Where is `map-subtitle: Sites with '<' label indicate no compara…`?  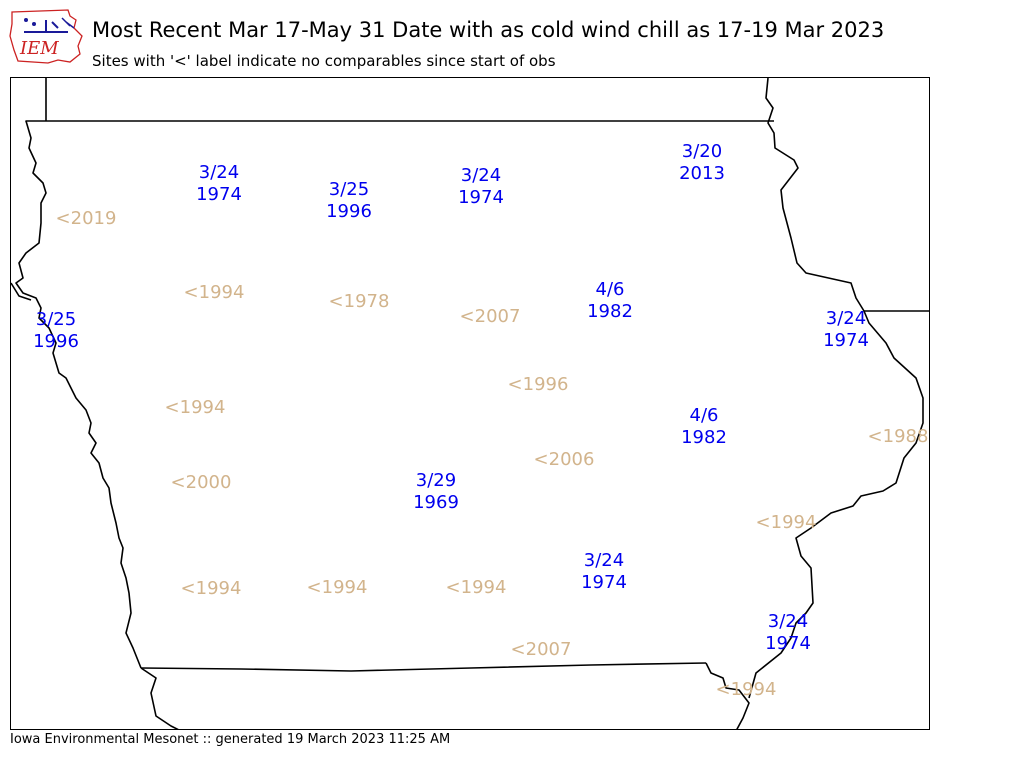
map-subtitle: Sites with '<' label indicate no compara… is located at coordinates (324, 61).